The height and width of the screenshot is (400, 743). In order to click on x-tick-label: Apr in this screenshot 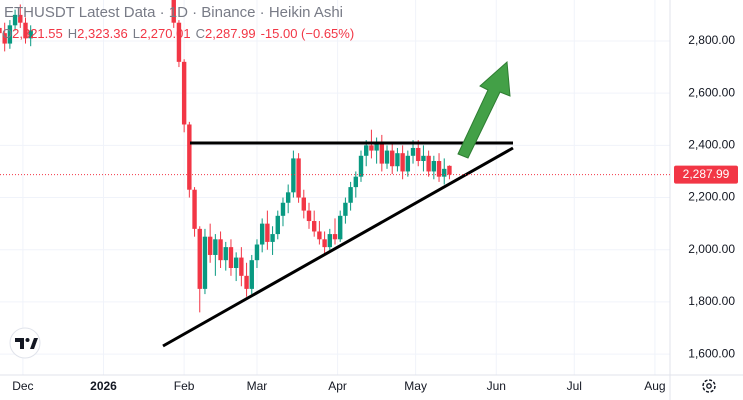, I will do `click(337, 386)`.